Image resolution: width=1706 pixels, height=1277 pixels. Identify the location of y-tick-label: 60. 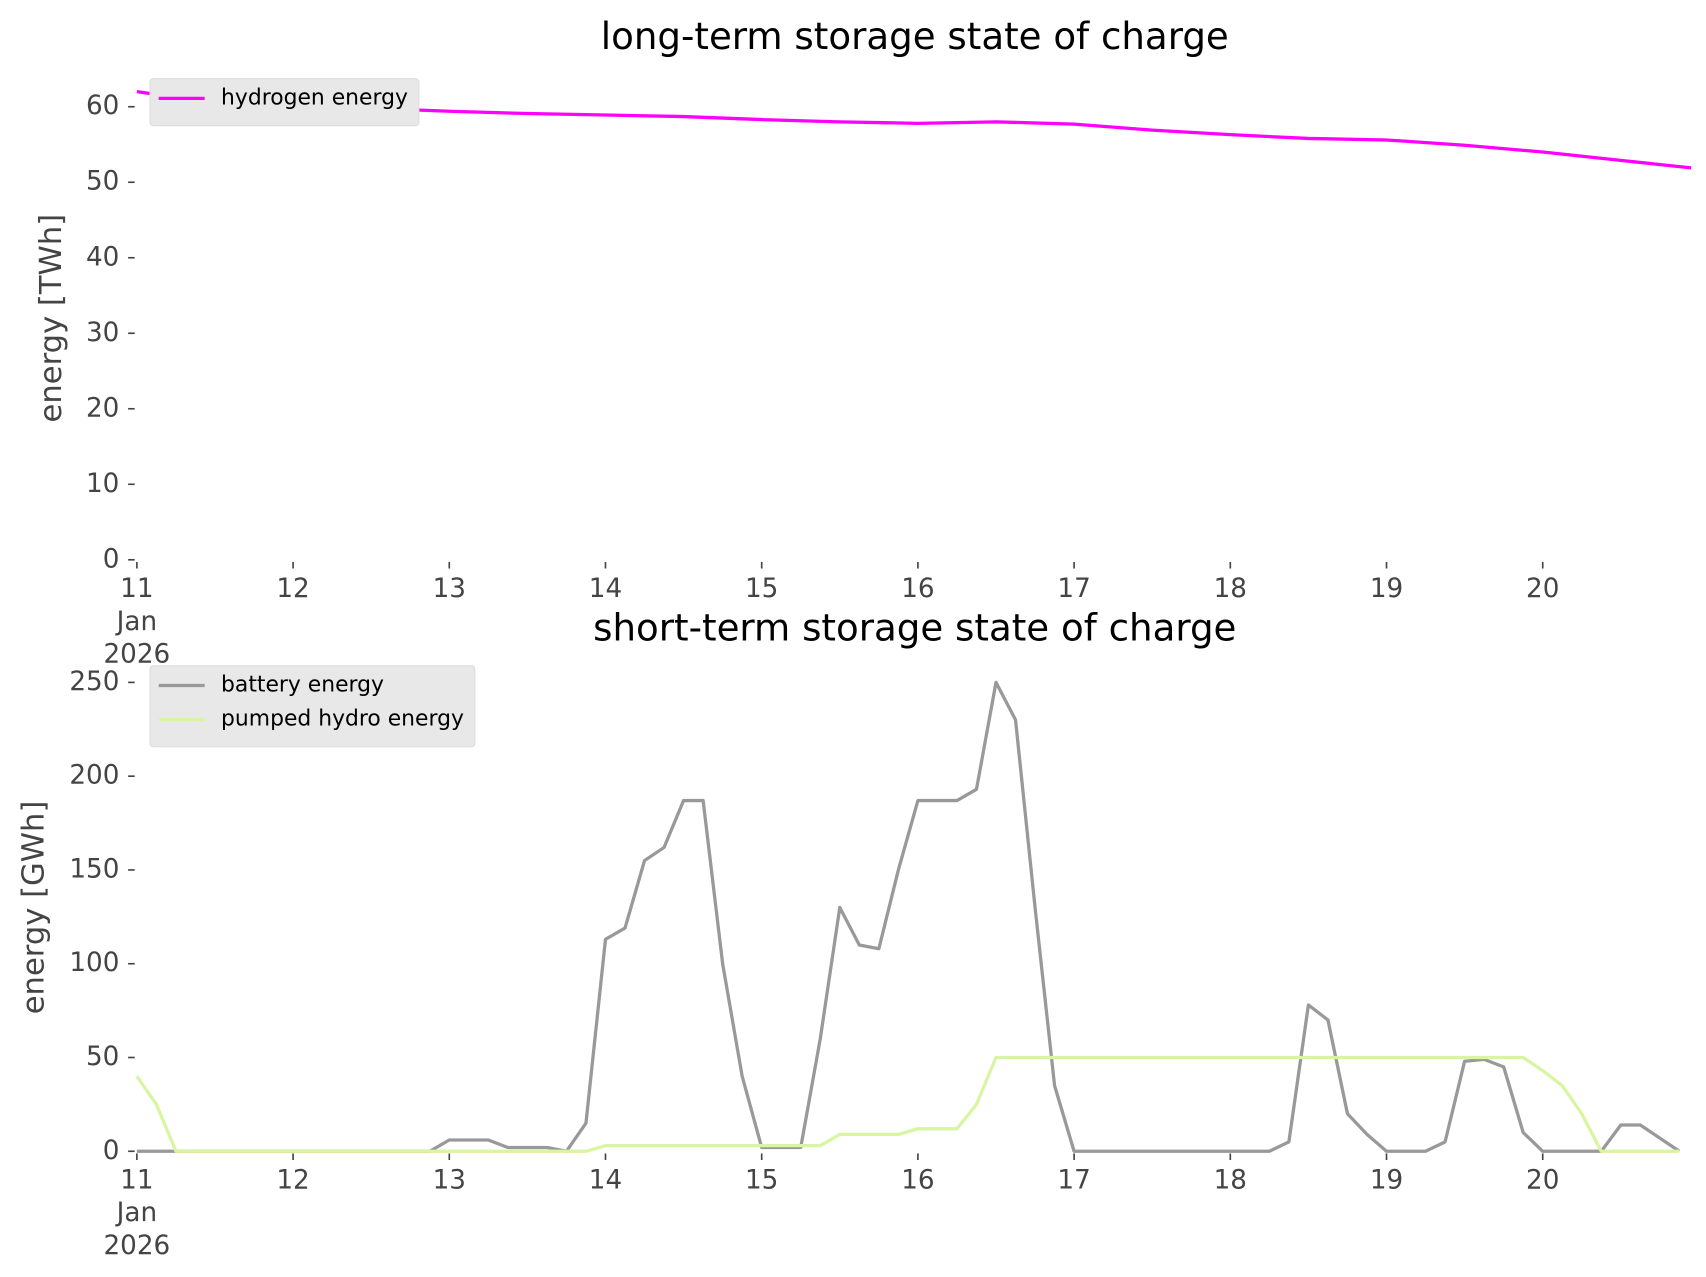
(102, 106).